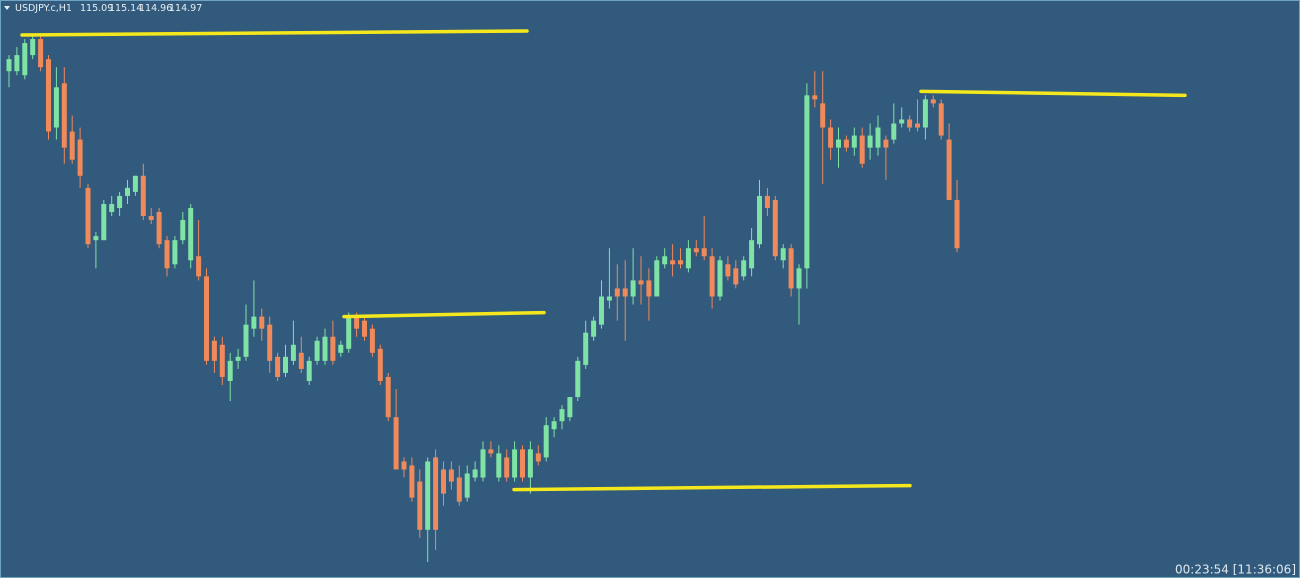 Image resolution: width=1300 pixels, height=578 pixels. I want to click on ohlc-open: 115.09, so click(96, 8).